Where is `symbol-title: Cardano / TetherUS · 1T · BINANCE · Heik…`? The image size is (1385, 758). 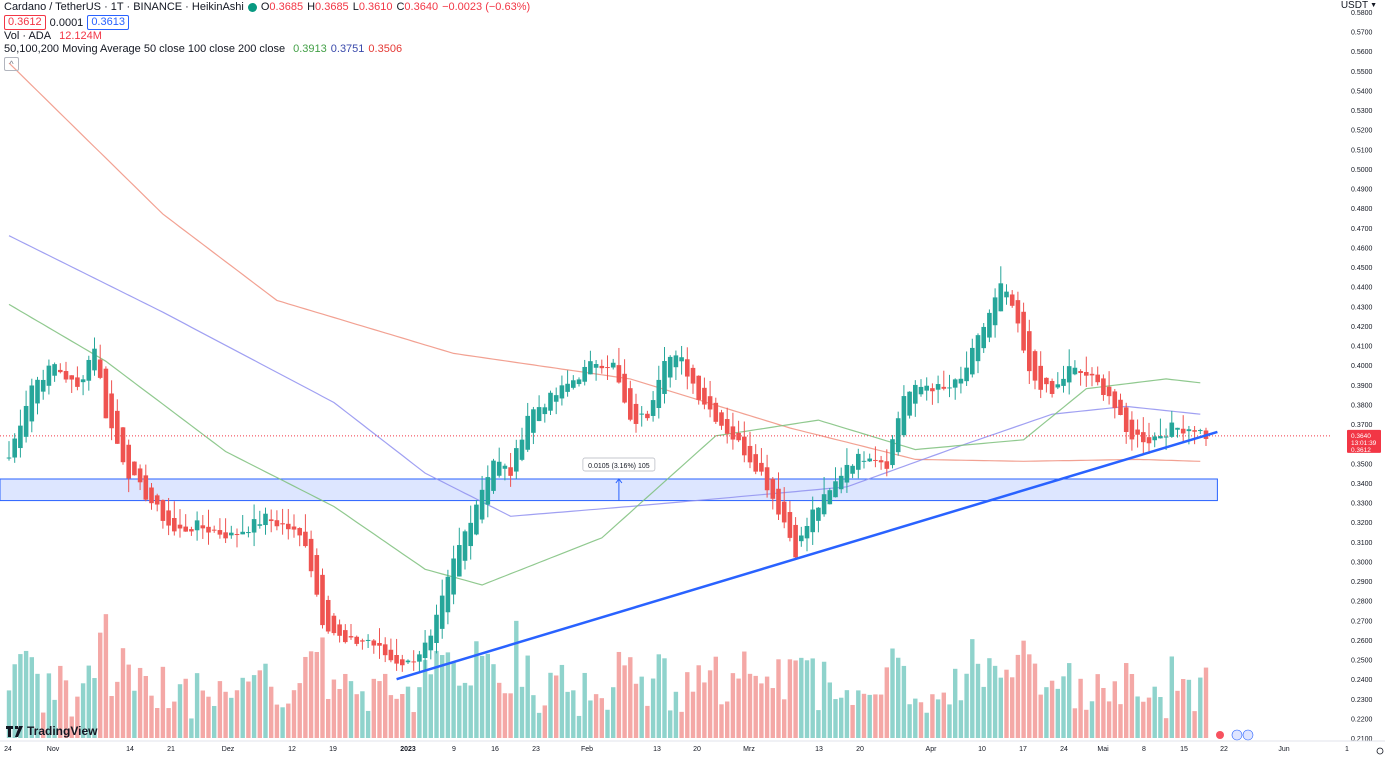 symbol-title: Cardano / TetherUS · 1T · BINANCE · Heik… is located at coordinates (124, 7).